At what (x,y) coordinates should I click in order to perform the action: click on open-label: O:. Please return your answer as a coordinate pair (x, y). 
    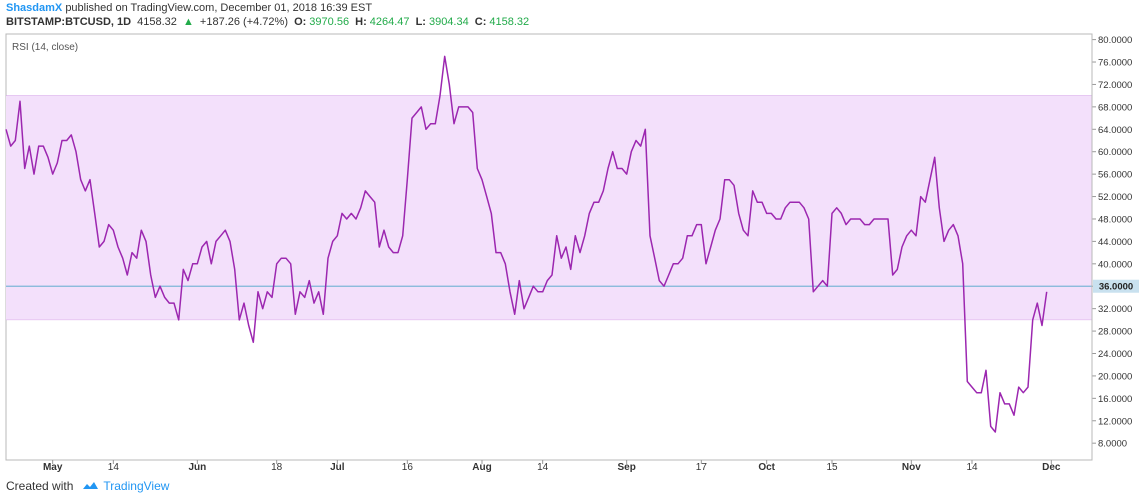
    Looking at the image, I should click on (300, 22).